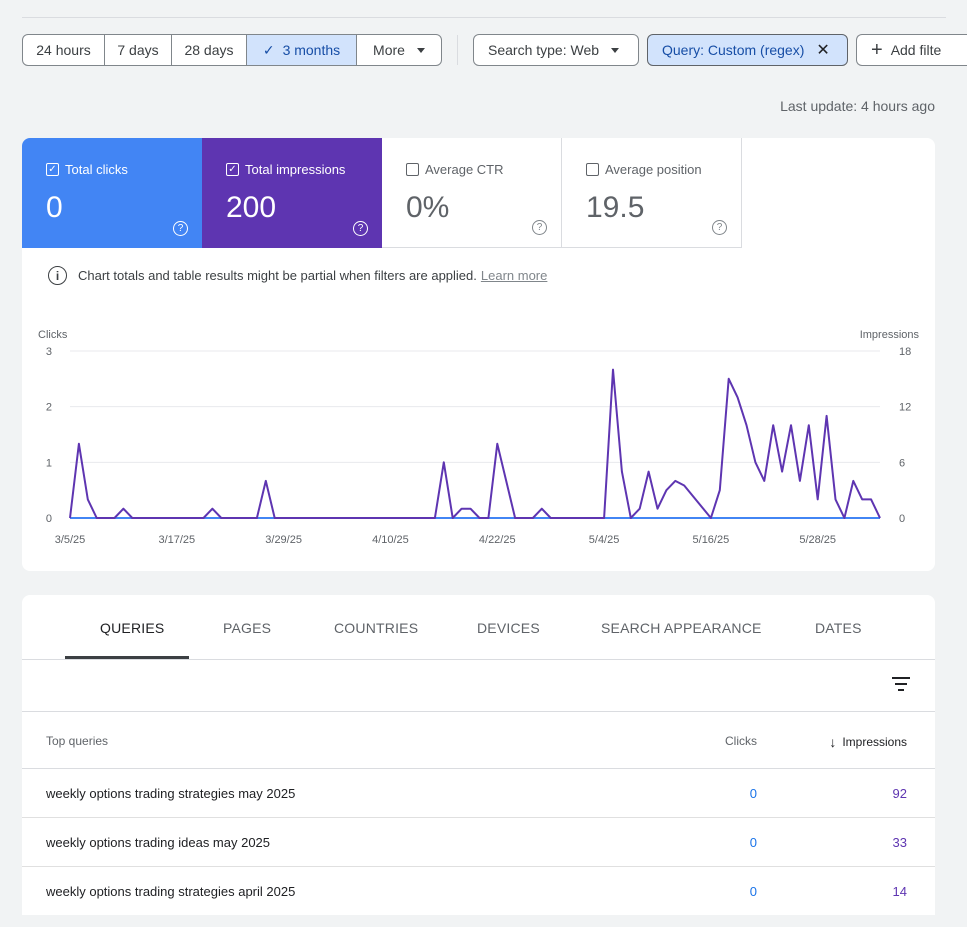 The height and width of the screenshot is (927, 967). What do you see at coordinates (176, 540) in the screenshot?
I see `x-tick-label: 3/17/25` at bounding box center [176, 540].